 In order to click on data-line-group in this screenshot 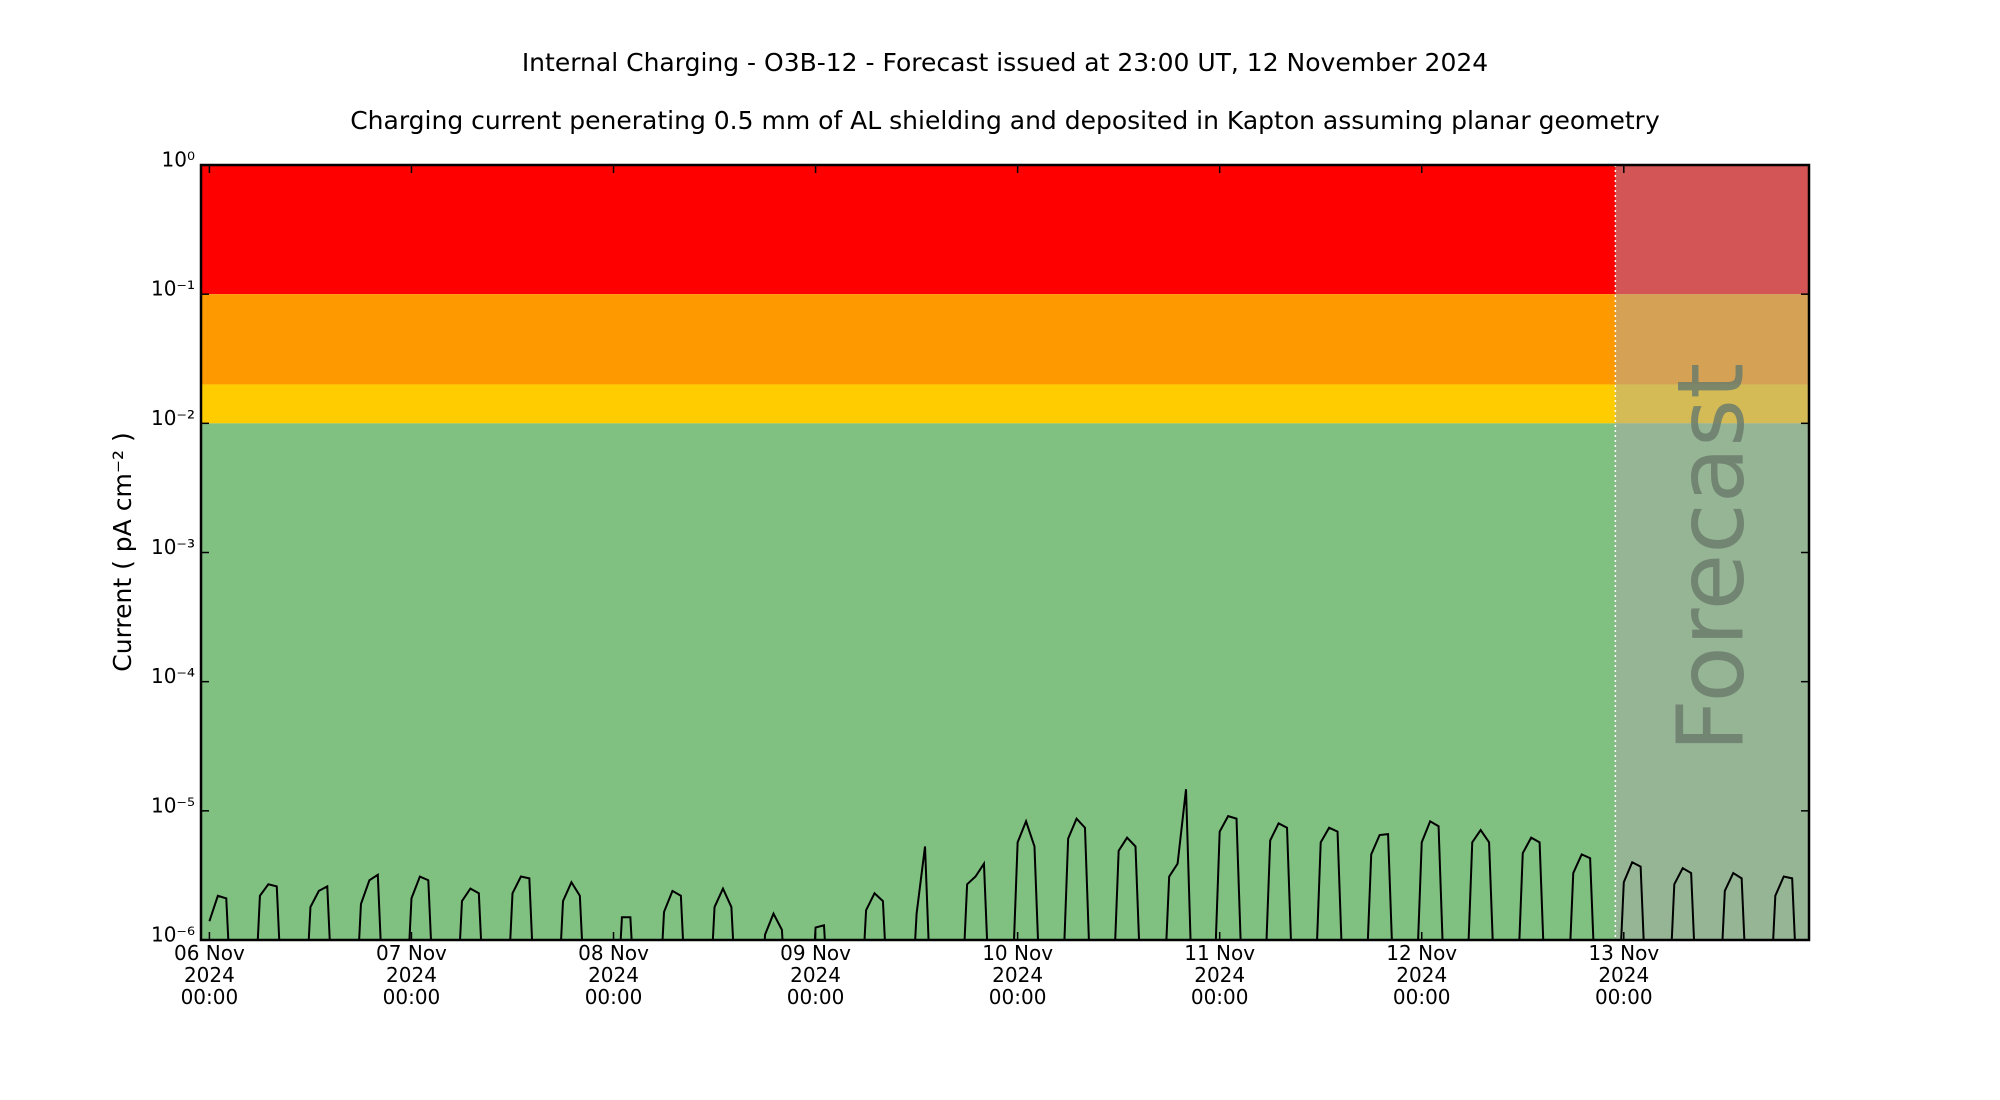, I will do `click(1002, 864)`.